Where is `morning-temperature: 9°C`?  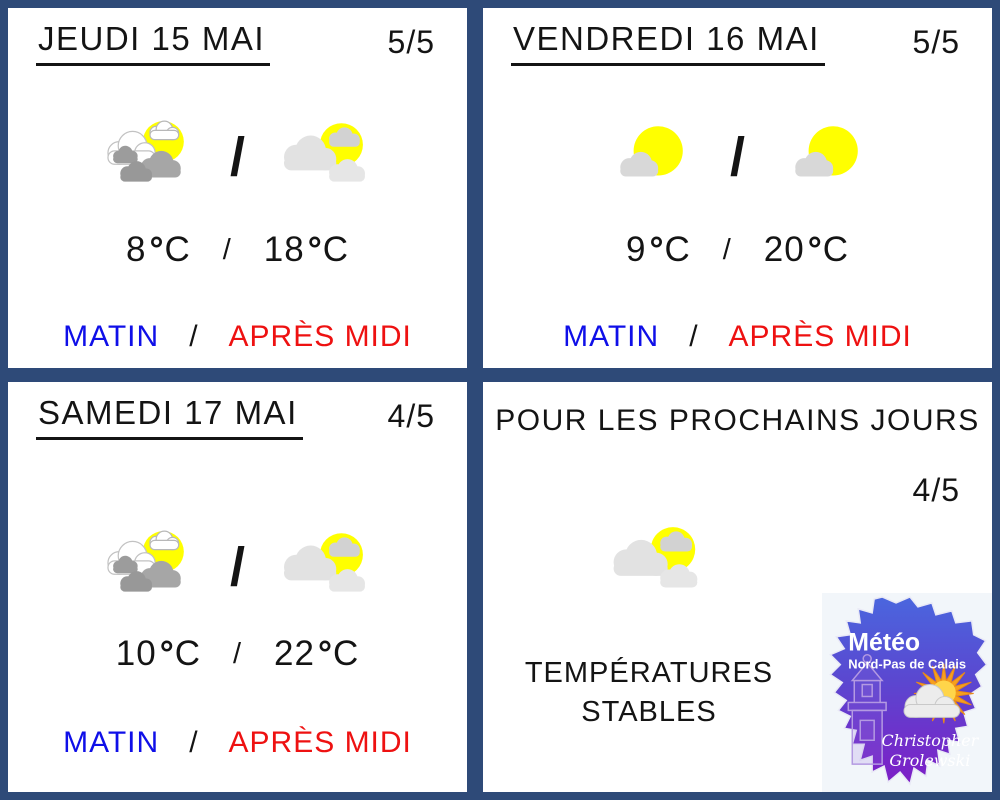 morning-temperature: 9°C is located at coordinates (658, 249).